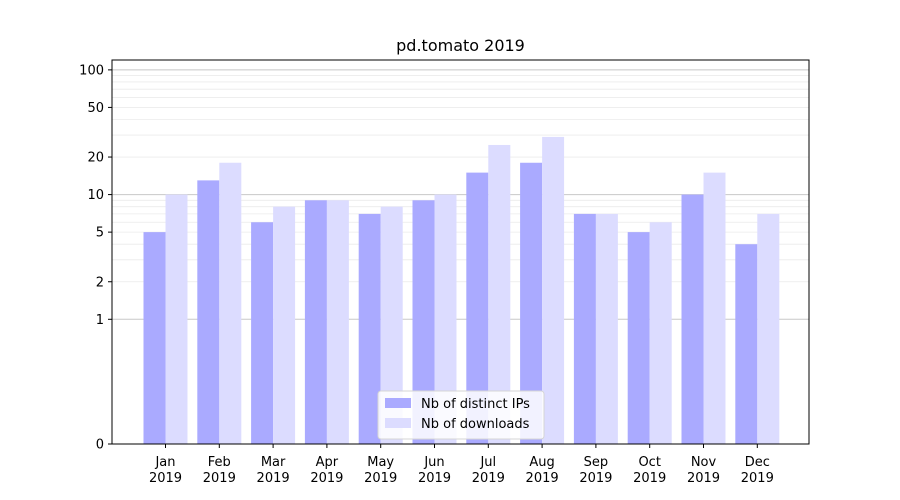 The width and height of the screenshot is (900, 500). What do you see at coordinates (380, 470) in the screenshot?
I see `x-tick-label: May 2019` at bounding box center [380, 470].